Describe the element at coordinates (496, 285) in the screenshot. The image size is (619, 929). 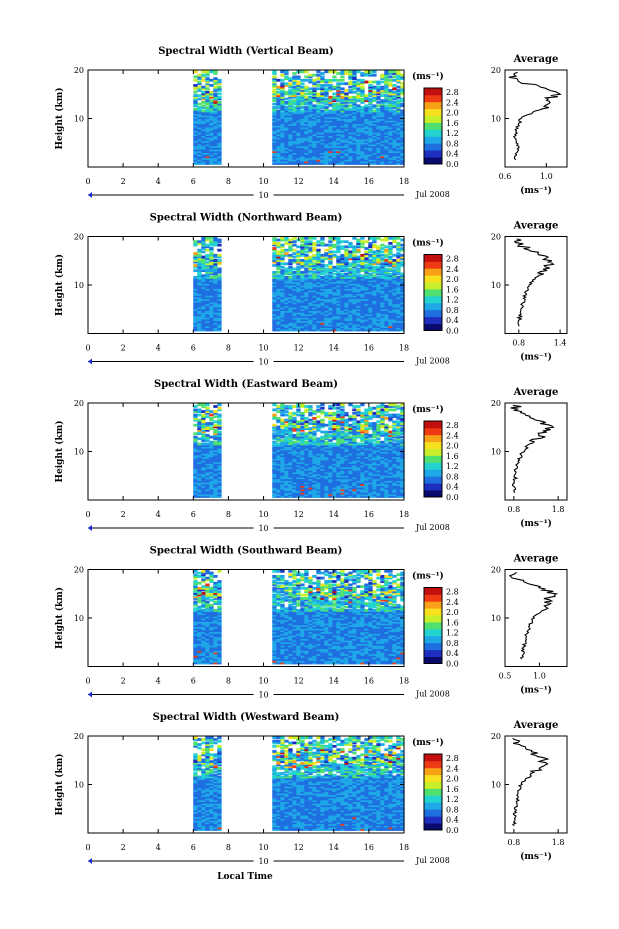
I see `avg-y-tick-label: 10` at that location.